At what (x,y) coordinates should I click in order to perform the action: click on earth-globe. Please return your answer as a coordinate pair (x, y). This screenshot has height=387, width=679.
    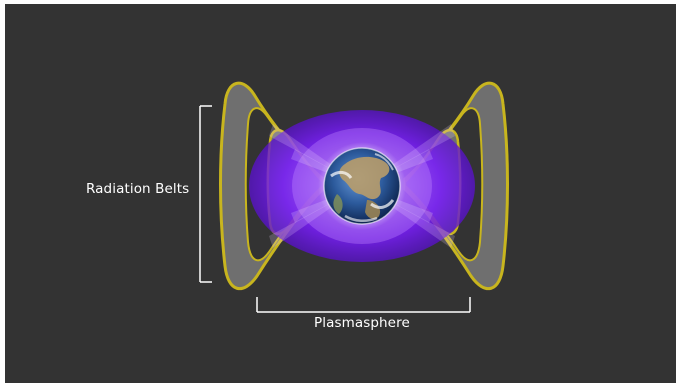
    Looking at the image, I should click on (362, 186).